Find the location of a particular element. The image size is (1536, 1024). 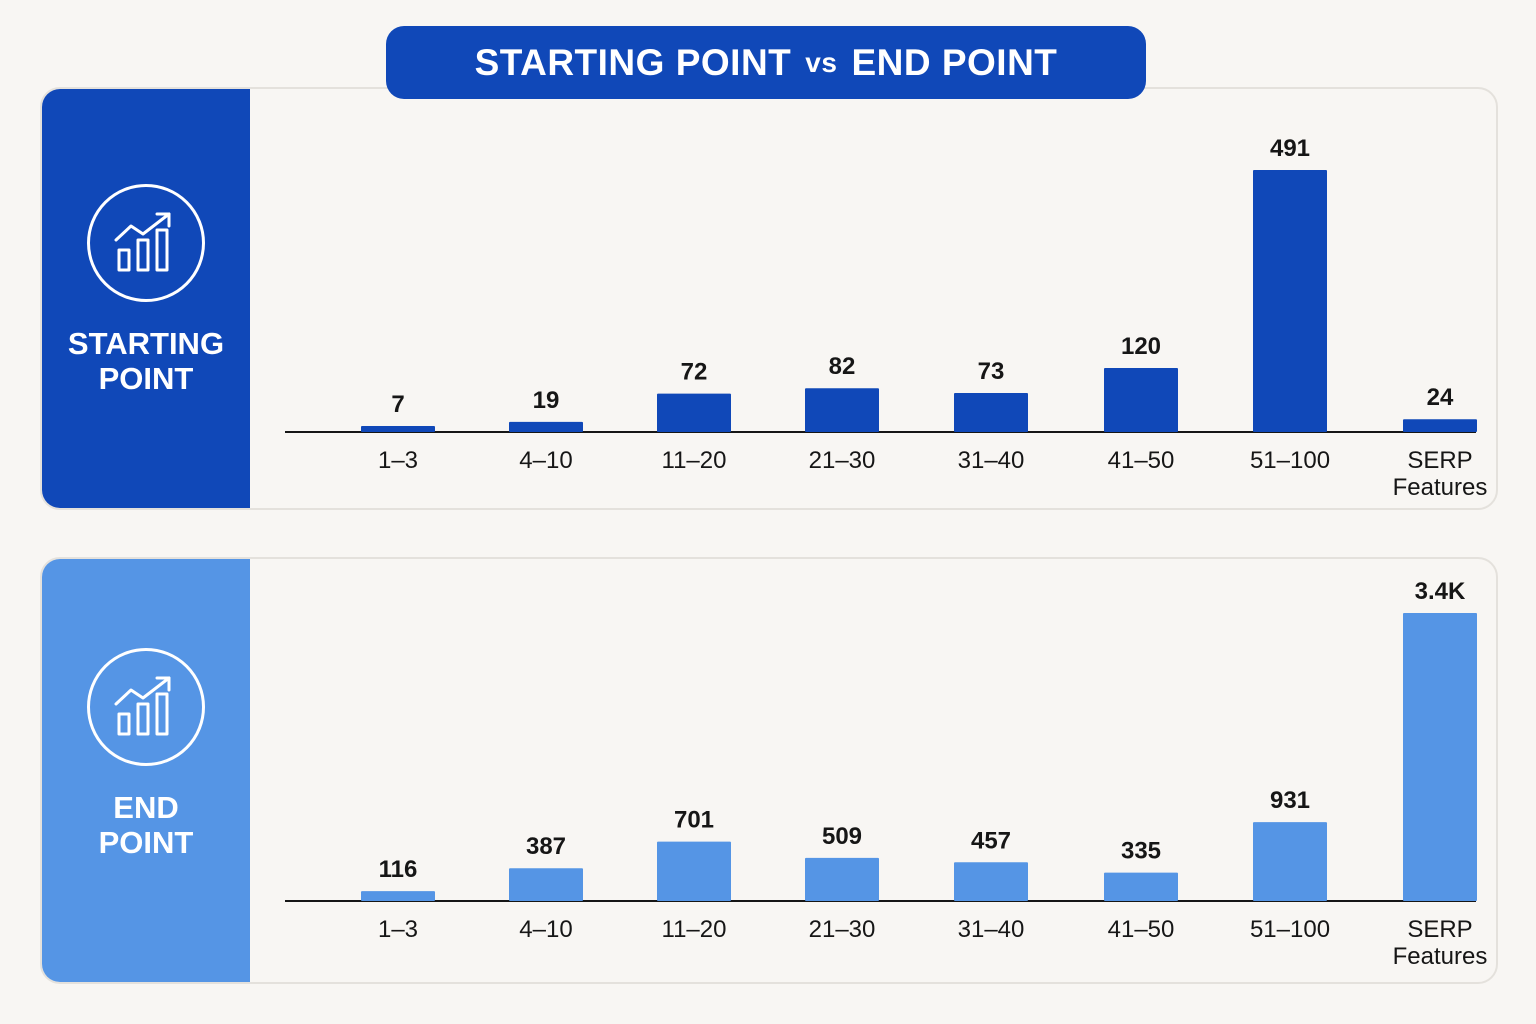

end-x-tick-7: 51–100 is located at coordinates (1290, 929).